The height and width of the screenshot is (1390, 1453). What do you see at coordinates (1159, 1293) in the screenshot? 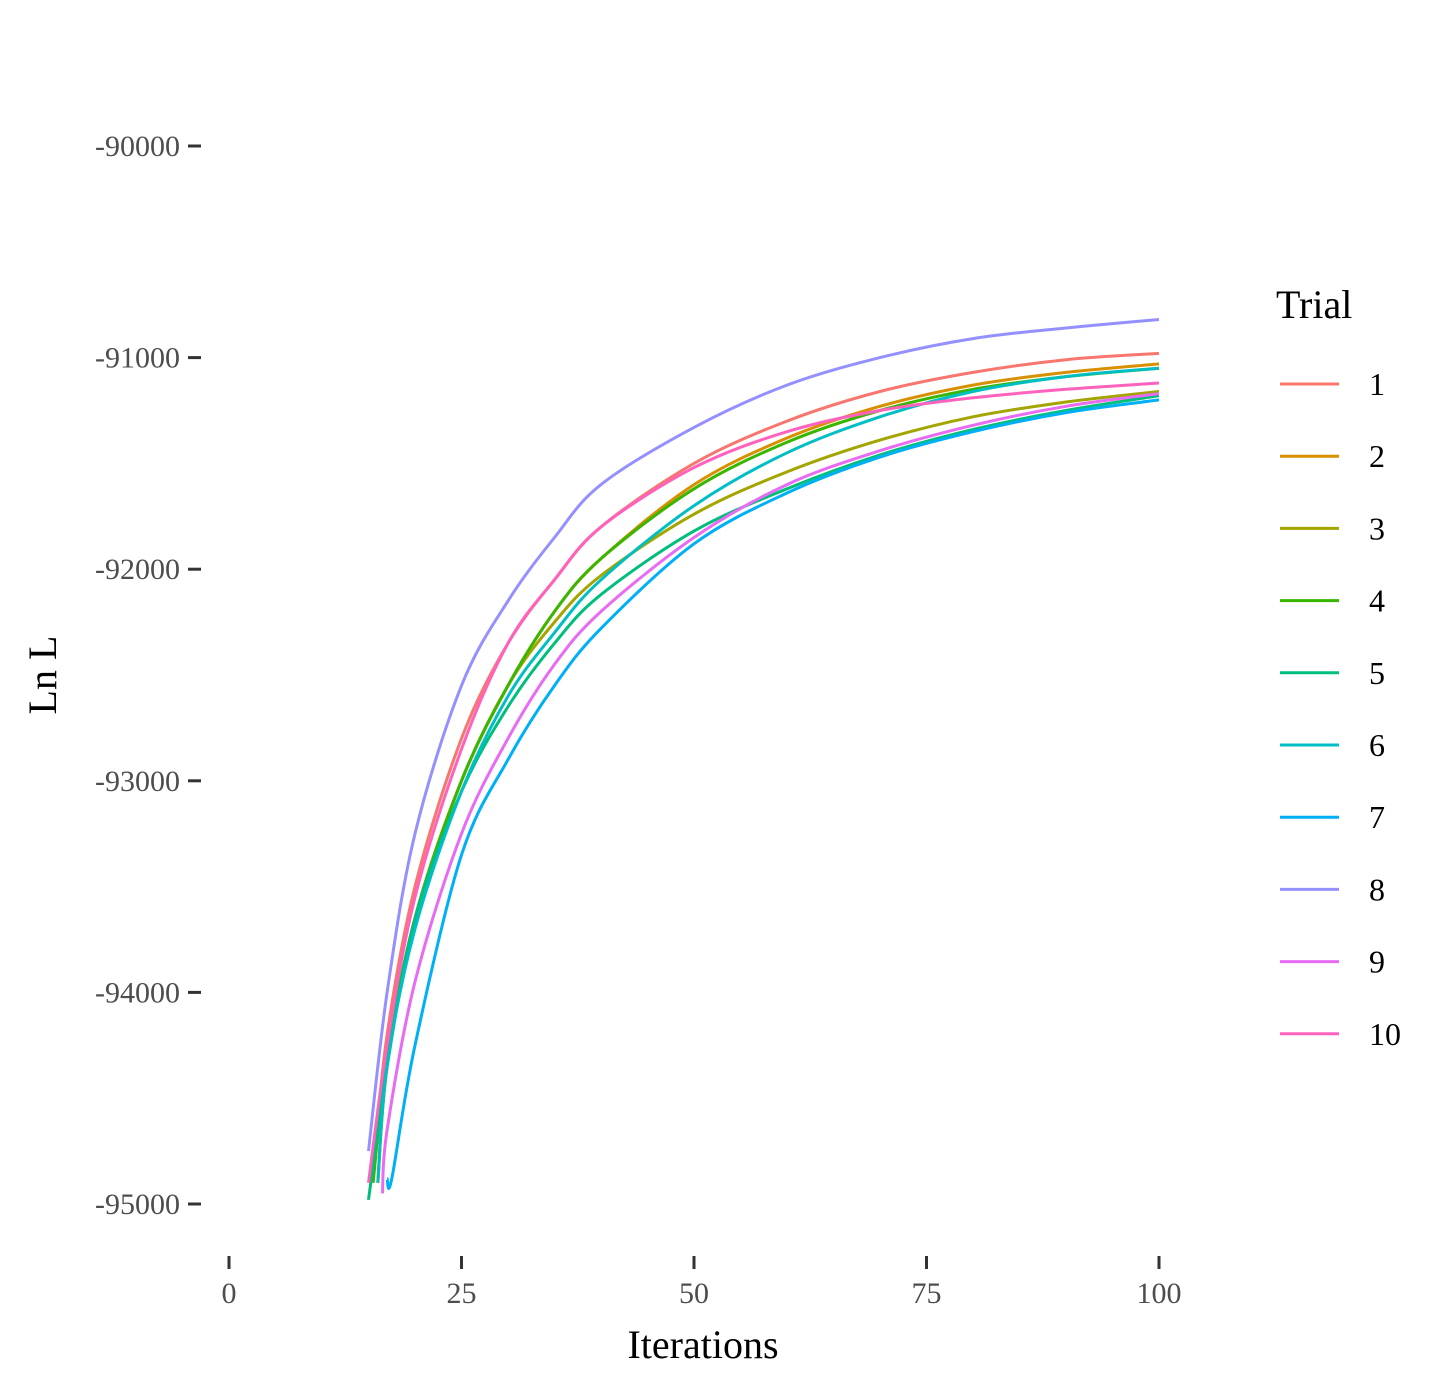
I see `x-tick-label: 100` at bounding box center [1159, 1293].